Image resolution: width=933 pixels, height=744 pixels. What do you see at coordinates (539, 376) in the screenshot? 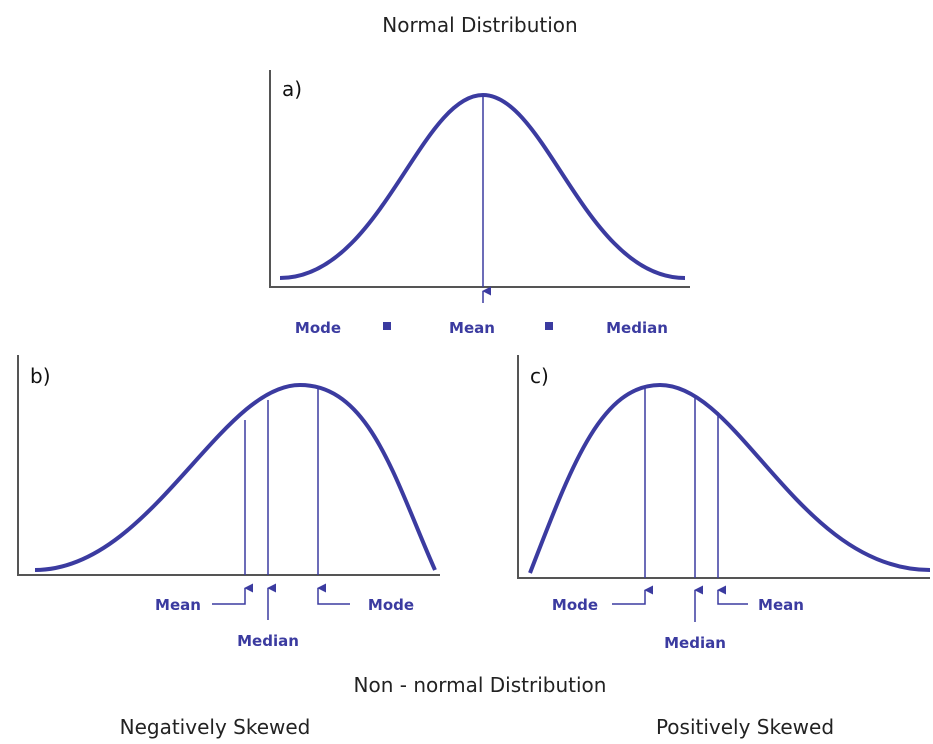
I see `panel-label: c)` at bounding box center [539, 376].